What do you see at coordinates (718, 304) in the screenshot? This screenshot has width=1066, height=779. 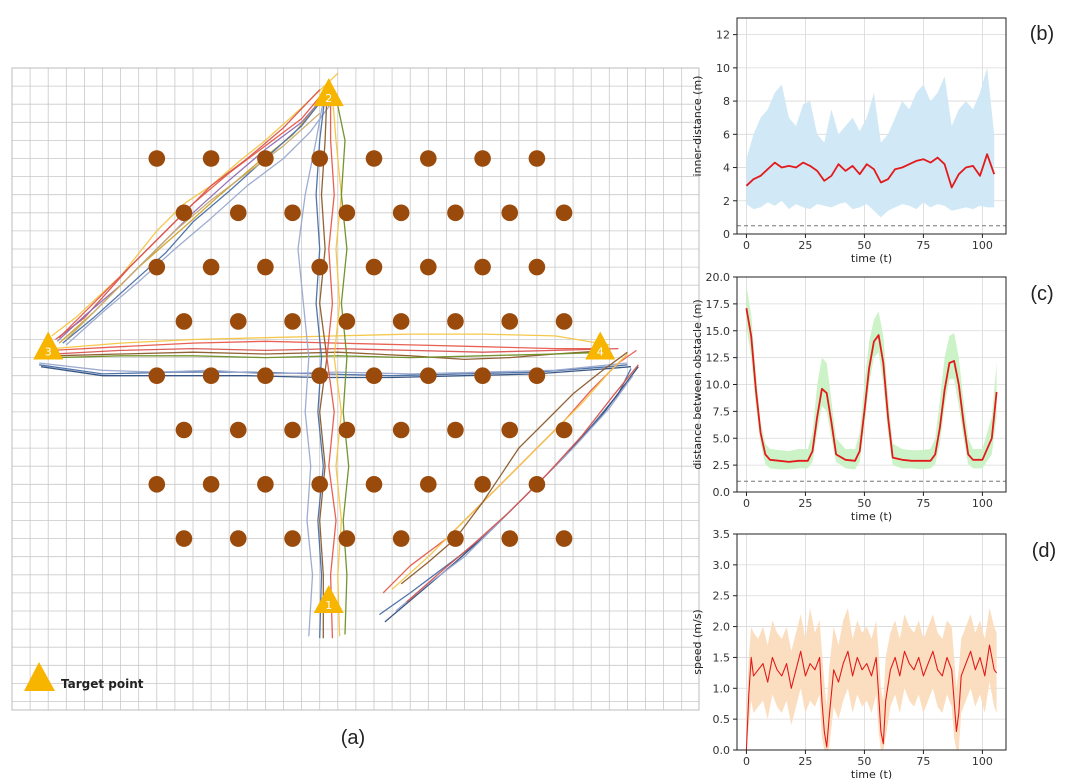 I see `tick-label-y: 17.5` at bounding box center [718, 304].